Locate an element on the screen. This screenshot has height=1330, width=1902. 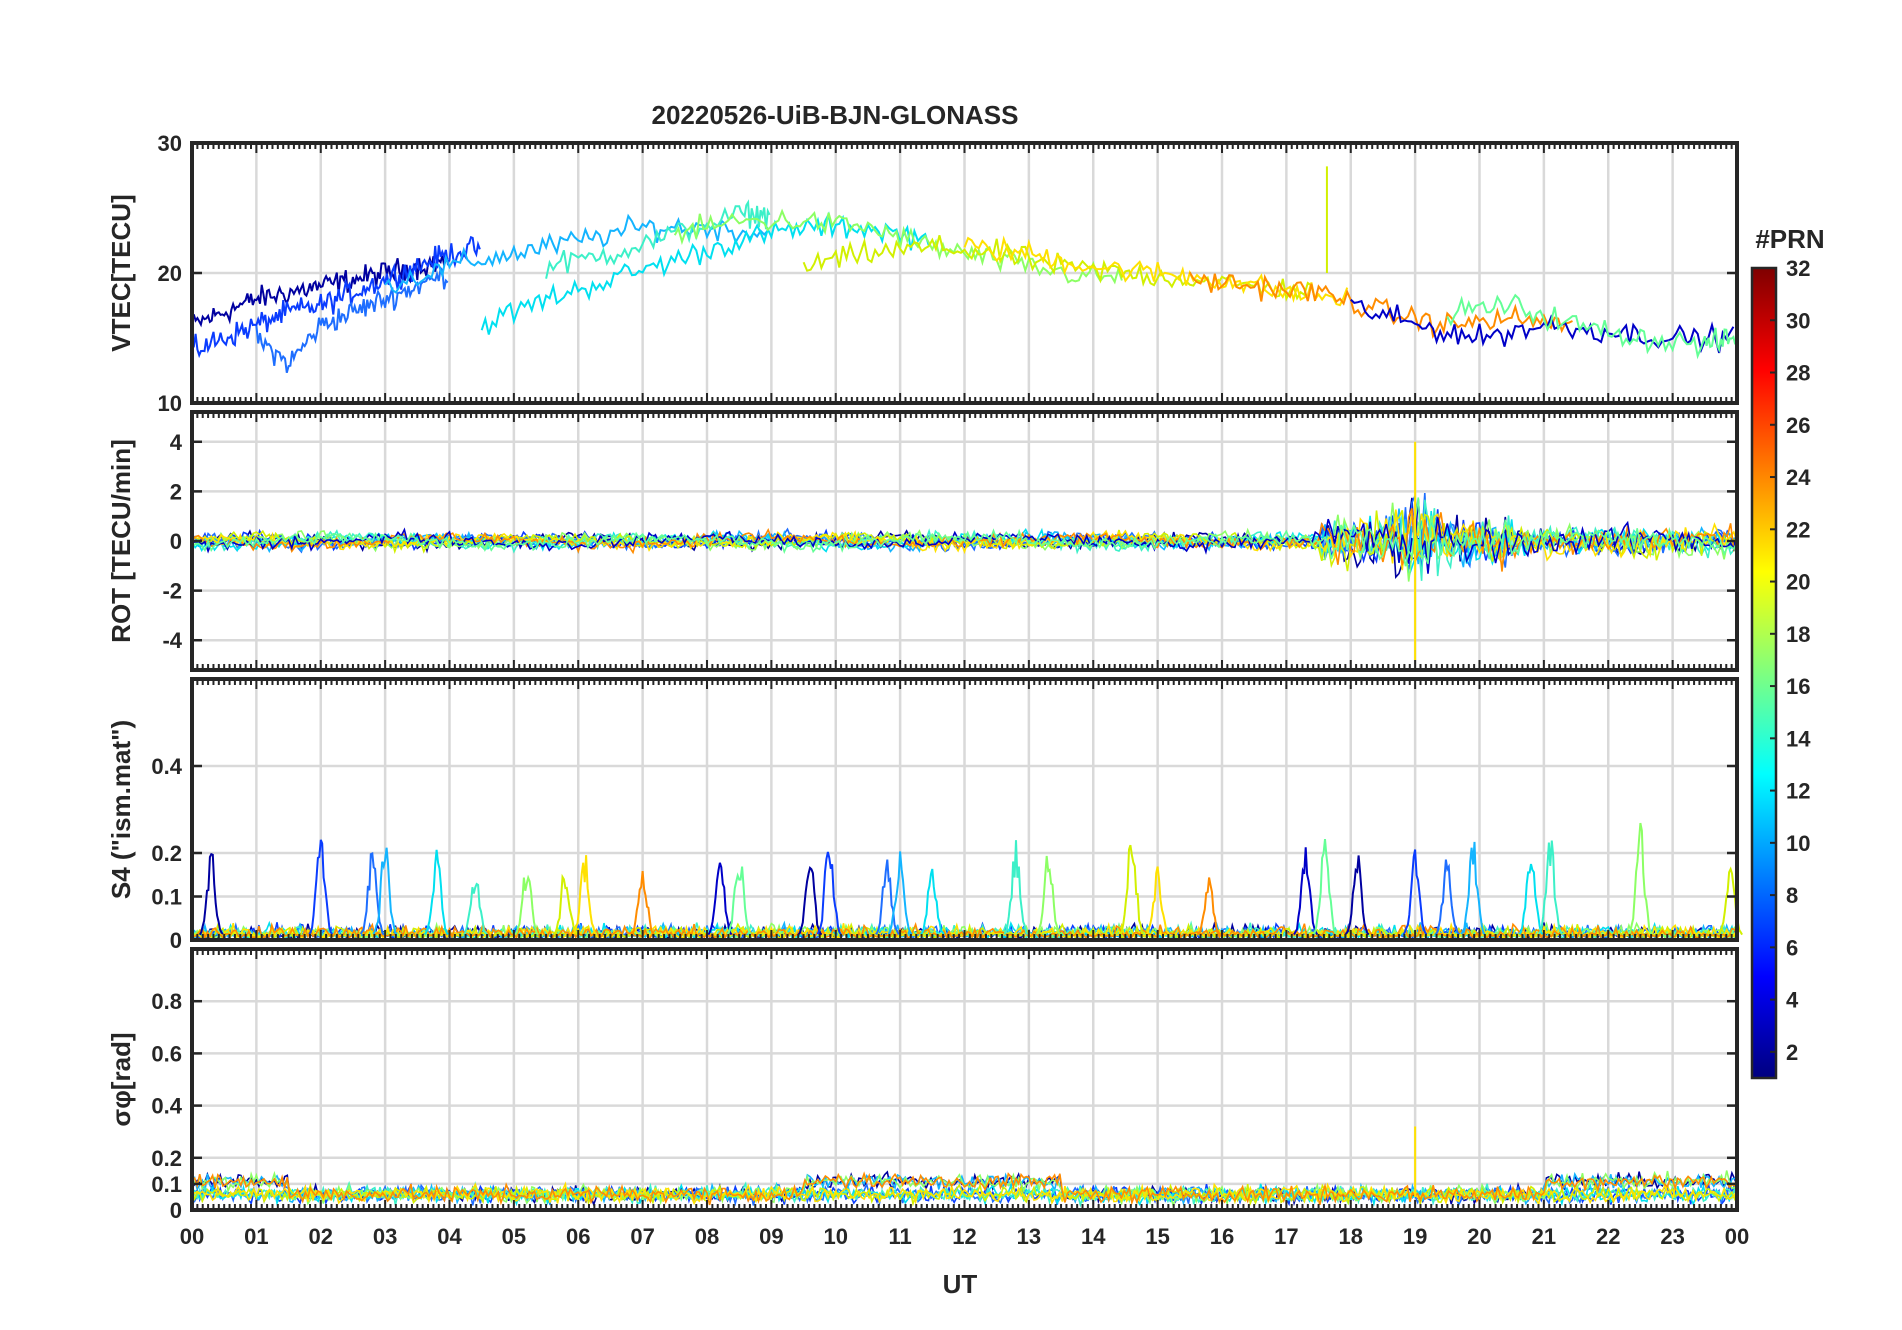
chart-title: 20220526-UiB-BJN-GLONASS is located at coordinates (834, 115).